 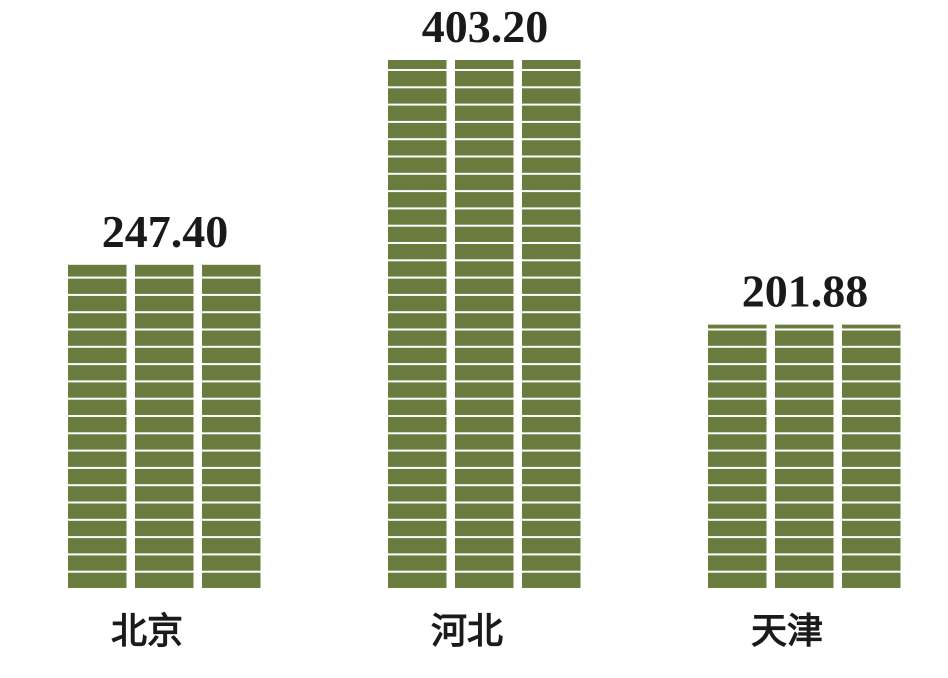 What do you see at coordinates (165, 231) in the screenshot?
I see `value-label: 247.40` at bounding box center [165, 231].